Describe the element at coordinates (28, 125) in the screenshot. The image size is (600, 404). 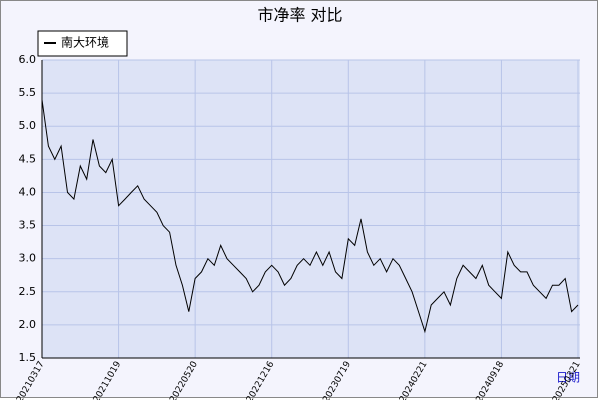
I see `y-tick-label: 5.0` at that location.